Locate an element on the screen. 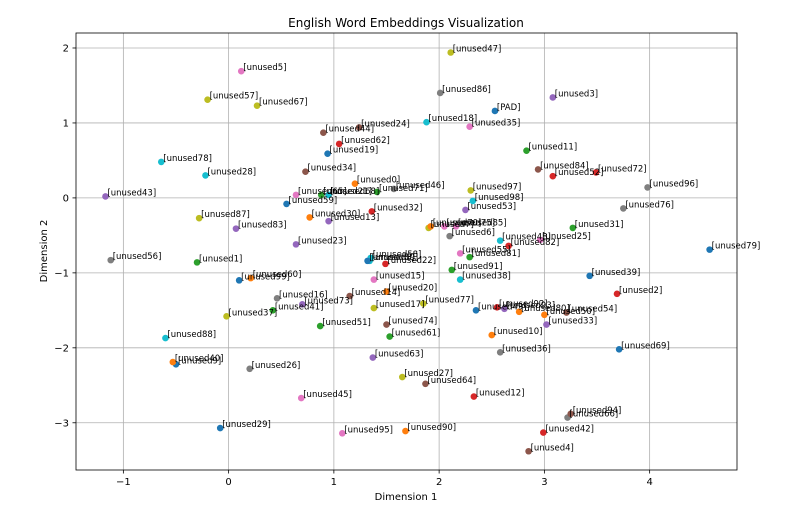  point-label: [unused98] is located at coordinates (499, 198).